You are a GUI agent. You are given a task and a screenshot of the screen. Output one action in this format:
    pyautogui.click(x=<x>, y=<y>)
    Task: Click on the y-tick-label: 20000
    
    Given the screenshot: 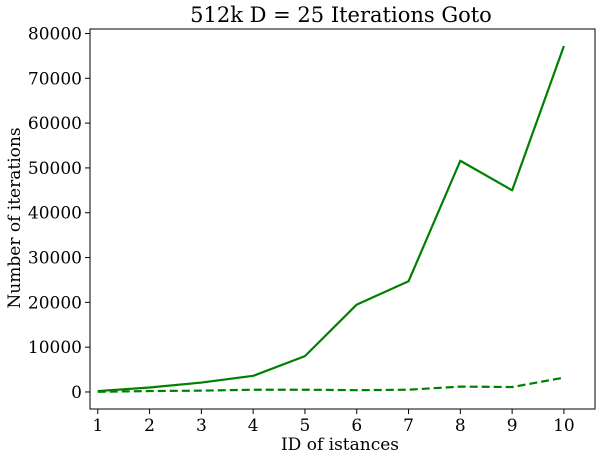 What is the action you would take?
    pyautogui.click(x=55, y=303)
    